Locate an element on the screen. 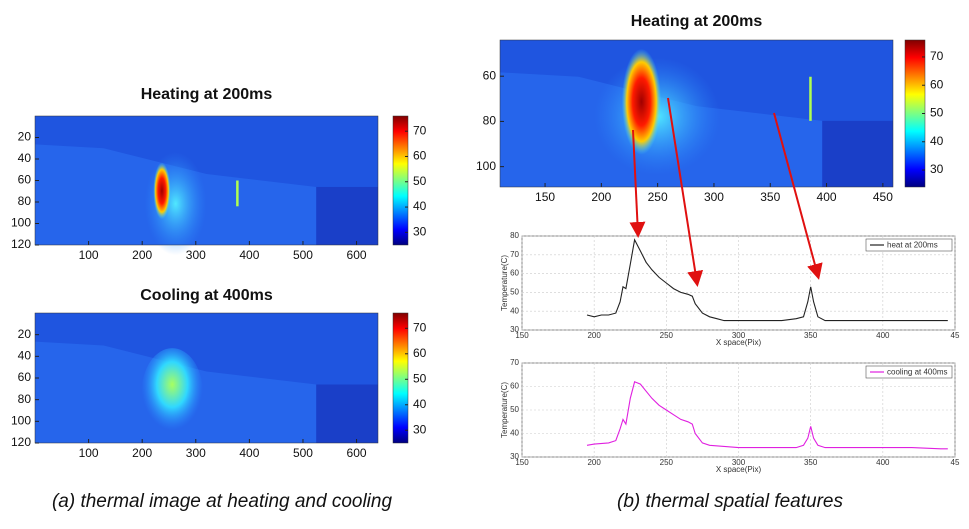 The height and width of the screenshot is (529, 969). legend-label: heat at 200ms is located at coordinates (912, 245).